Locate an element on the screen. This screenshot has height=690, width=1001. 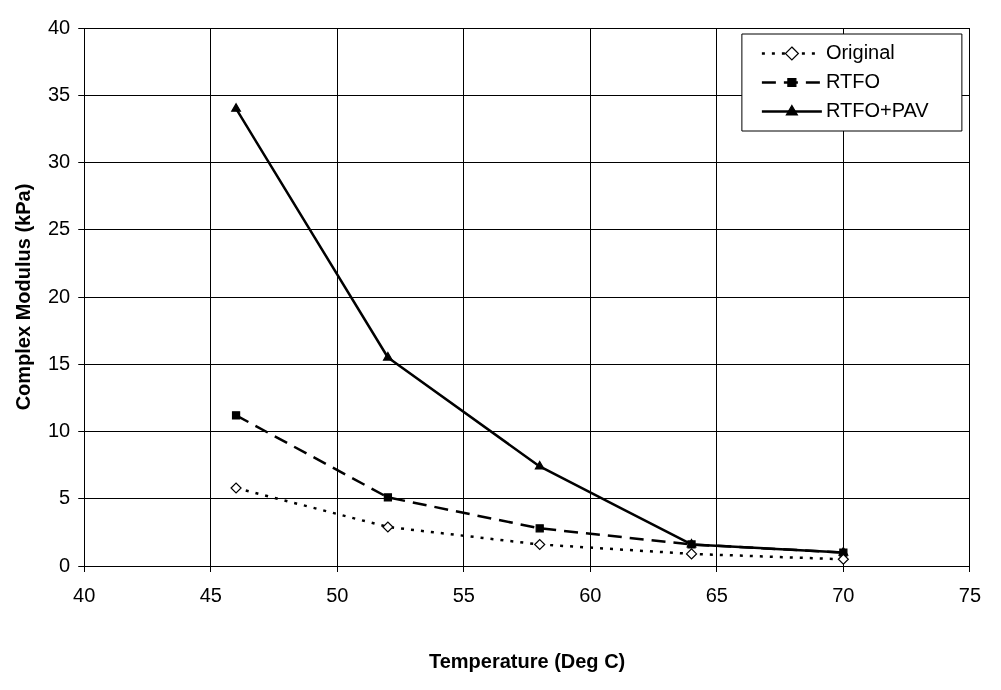
y-tick-label: 10 is located at coordinates (59, 430).